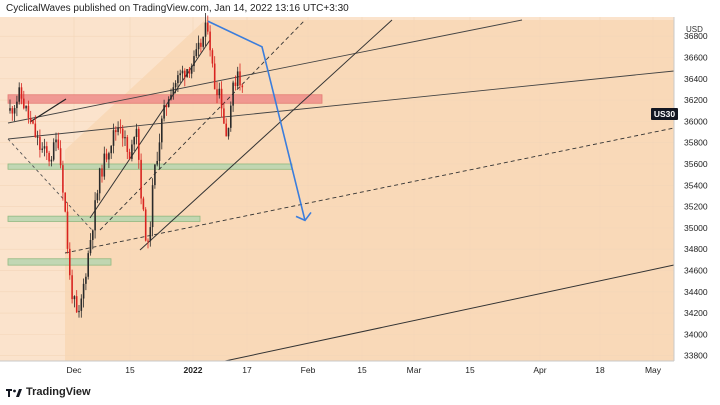 The width and height of the screenshot is (720, 405). Describe the element at coordinates (696, 270) in the screenshot. I see `price-tick-label: 34600` at that location.